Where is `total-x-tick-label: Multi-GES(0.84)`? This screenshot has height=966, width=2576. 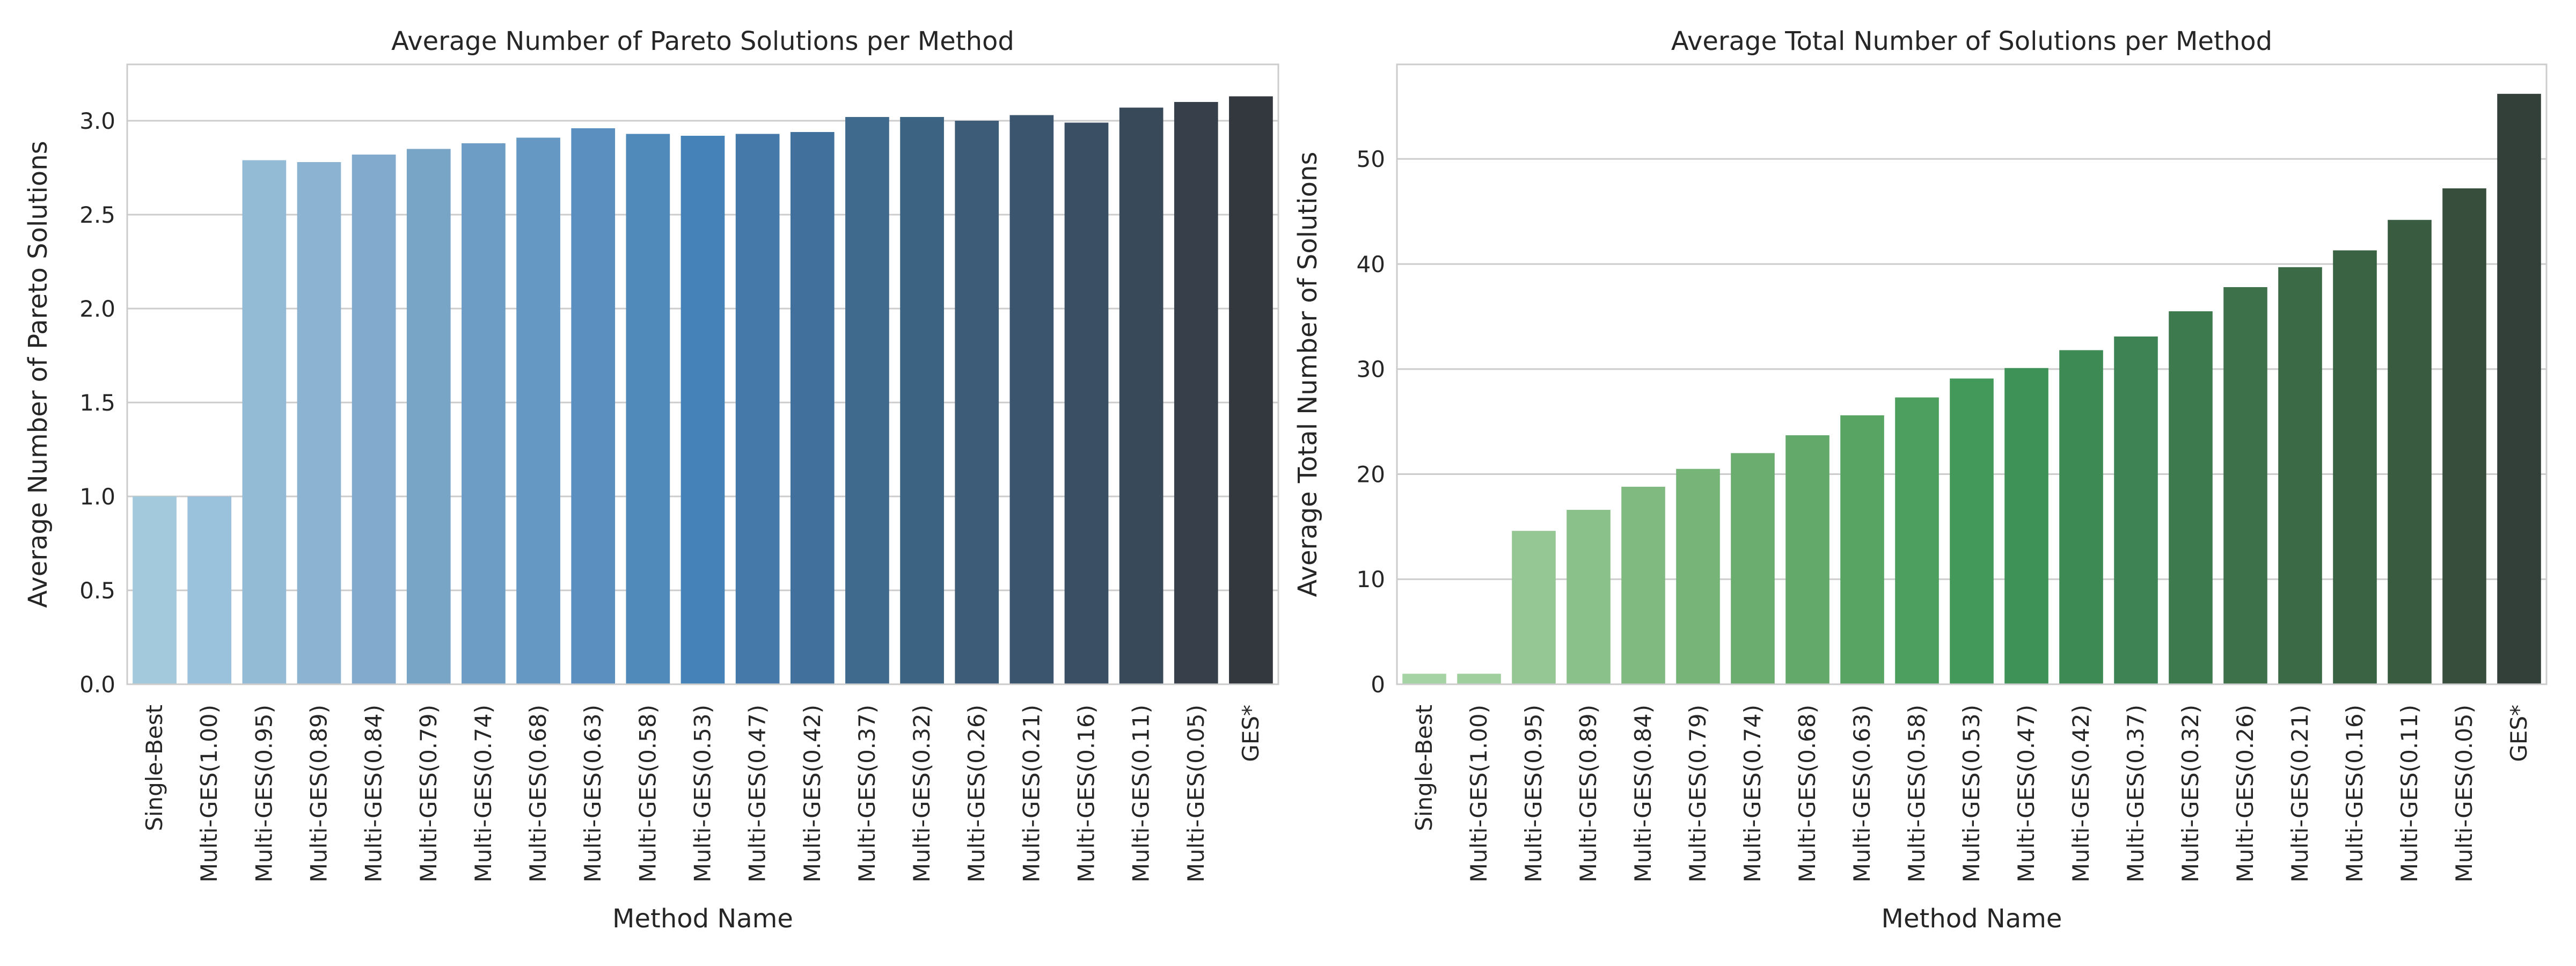
total-x-tick-label: Multi-GES(0.84) is located at coordinates (1643, 793).